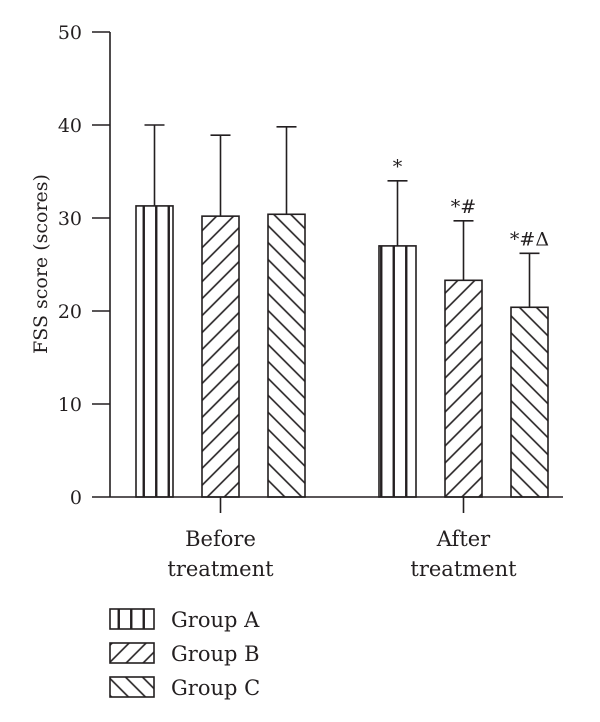 The image size is (600, 722). I want to click on significance-marker: *, so click(398, 167).